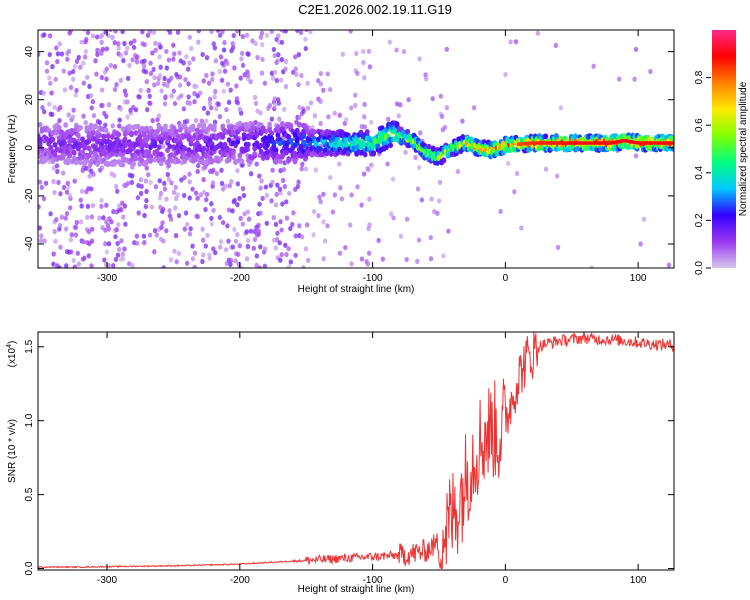 The image size is (750, 600). Describe the element at coordinates (29, 494) in the screenshot. I see `y-tick-label: 0.5` at that location.